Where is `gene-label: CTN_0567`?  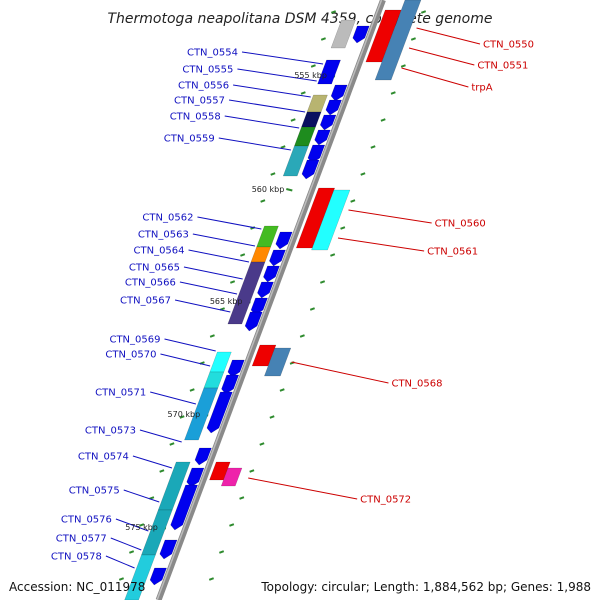
gene-label: CTN_0567 is located at coordinates (145, 301).